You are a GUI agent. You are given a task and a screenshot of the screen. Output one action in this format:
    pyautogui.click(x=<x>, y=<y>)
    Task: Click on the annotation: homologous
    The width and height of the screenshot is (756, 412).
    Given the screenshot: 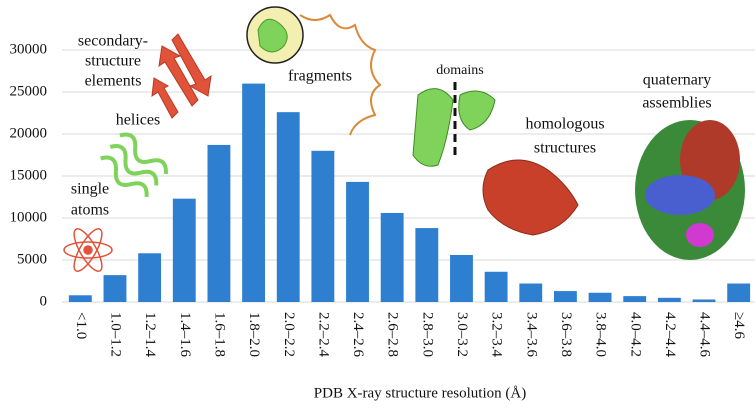 What is the action you would take?
    pyautogui.click(x=564, y=124)
    